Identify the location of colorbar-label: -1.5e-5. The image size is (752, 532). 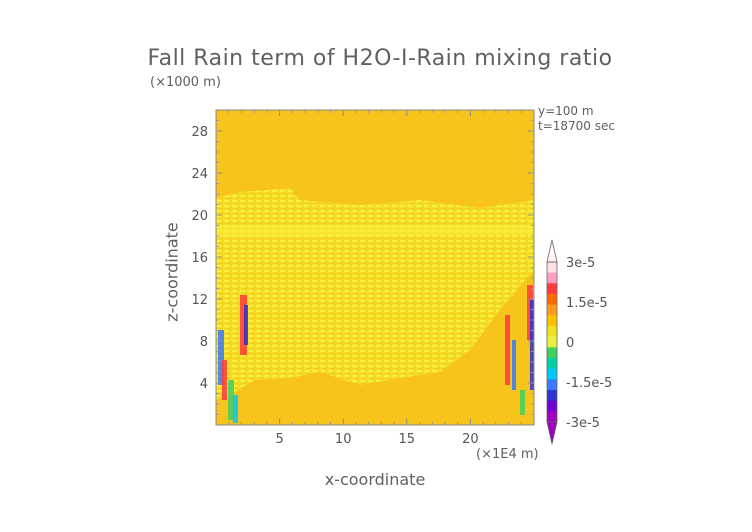
(589, 383).